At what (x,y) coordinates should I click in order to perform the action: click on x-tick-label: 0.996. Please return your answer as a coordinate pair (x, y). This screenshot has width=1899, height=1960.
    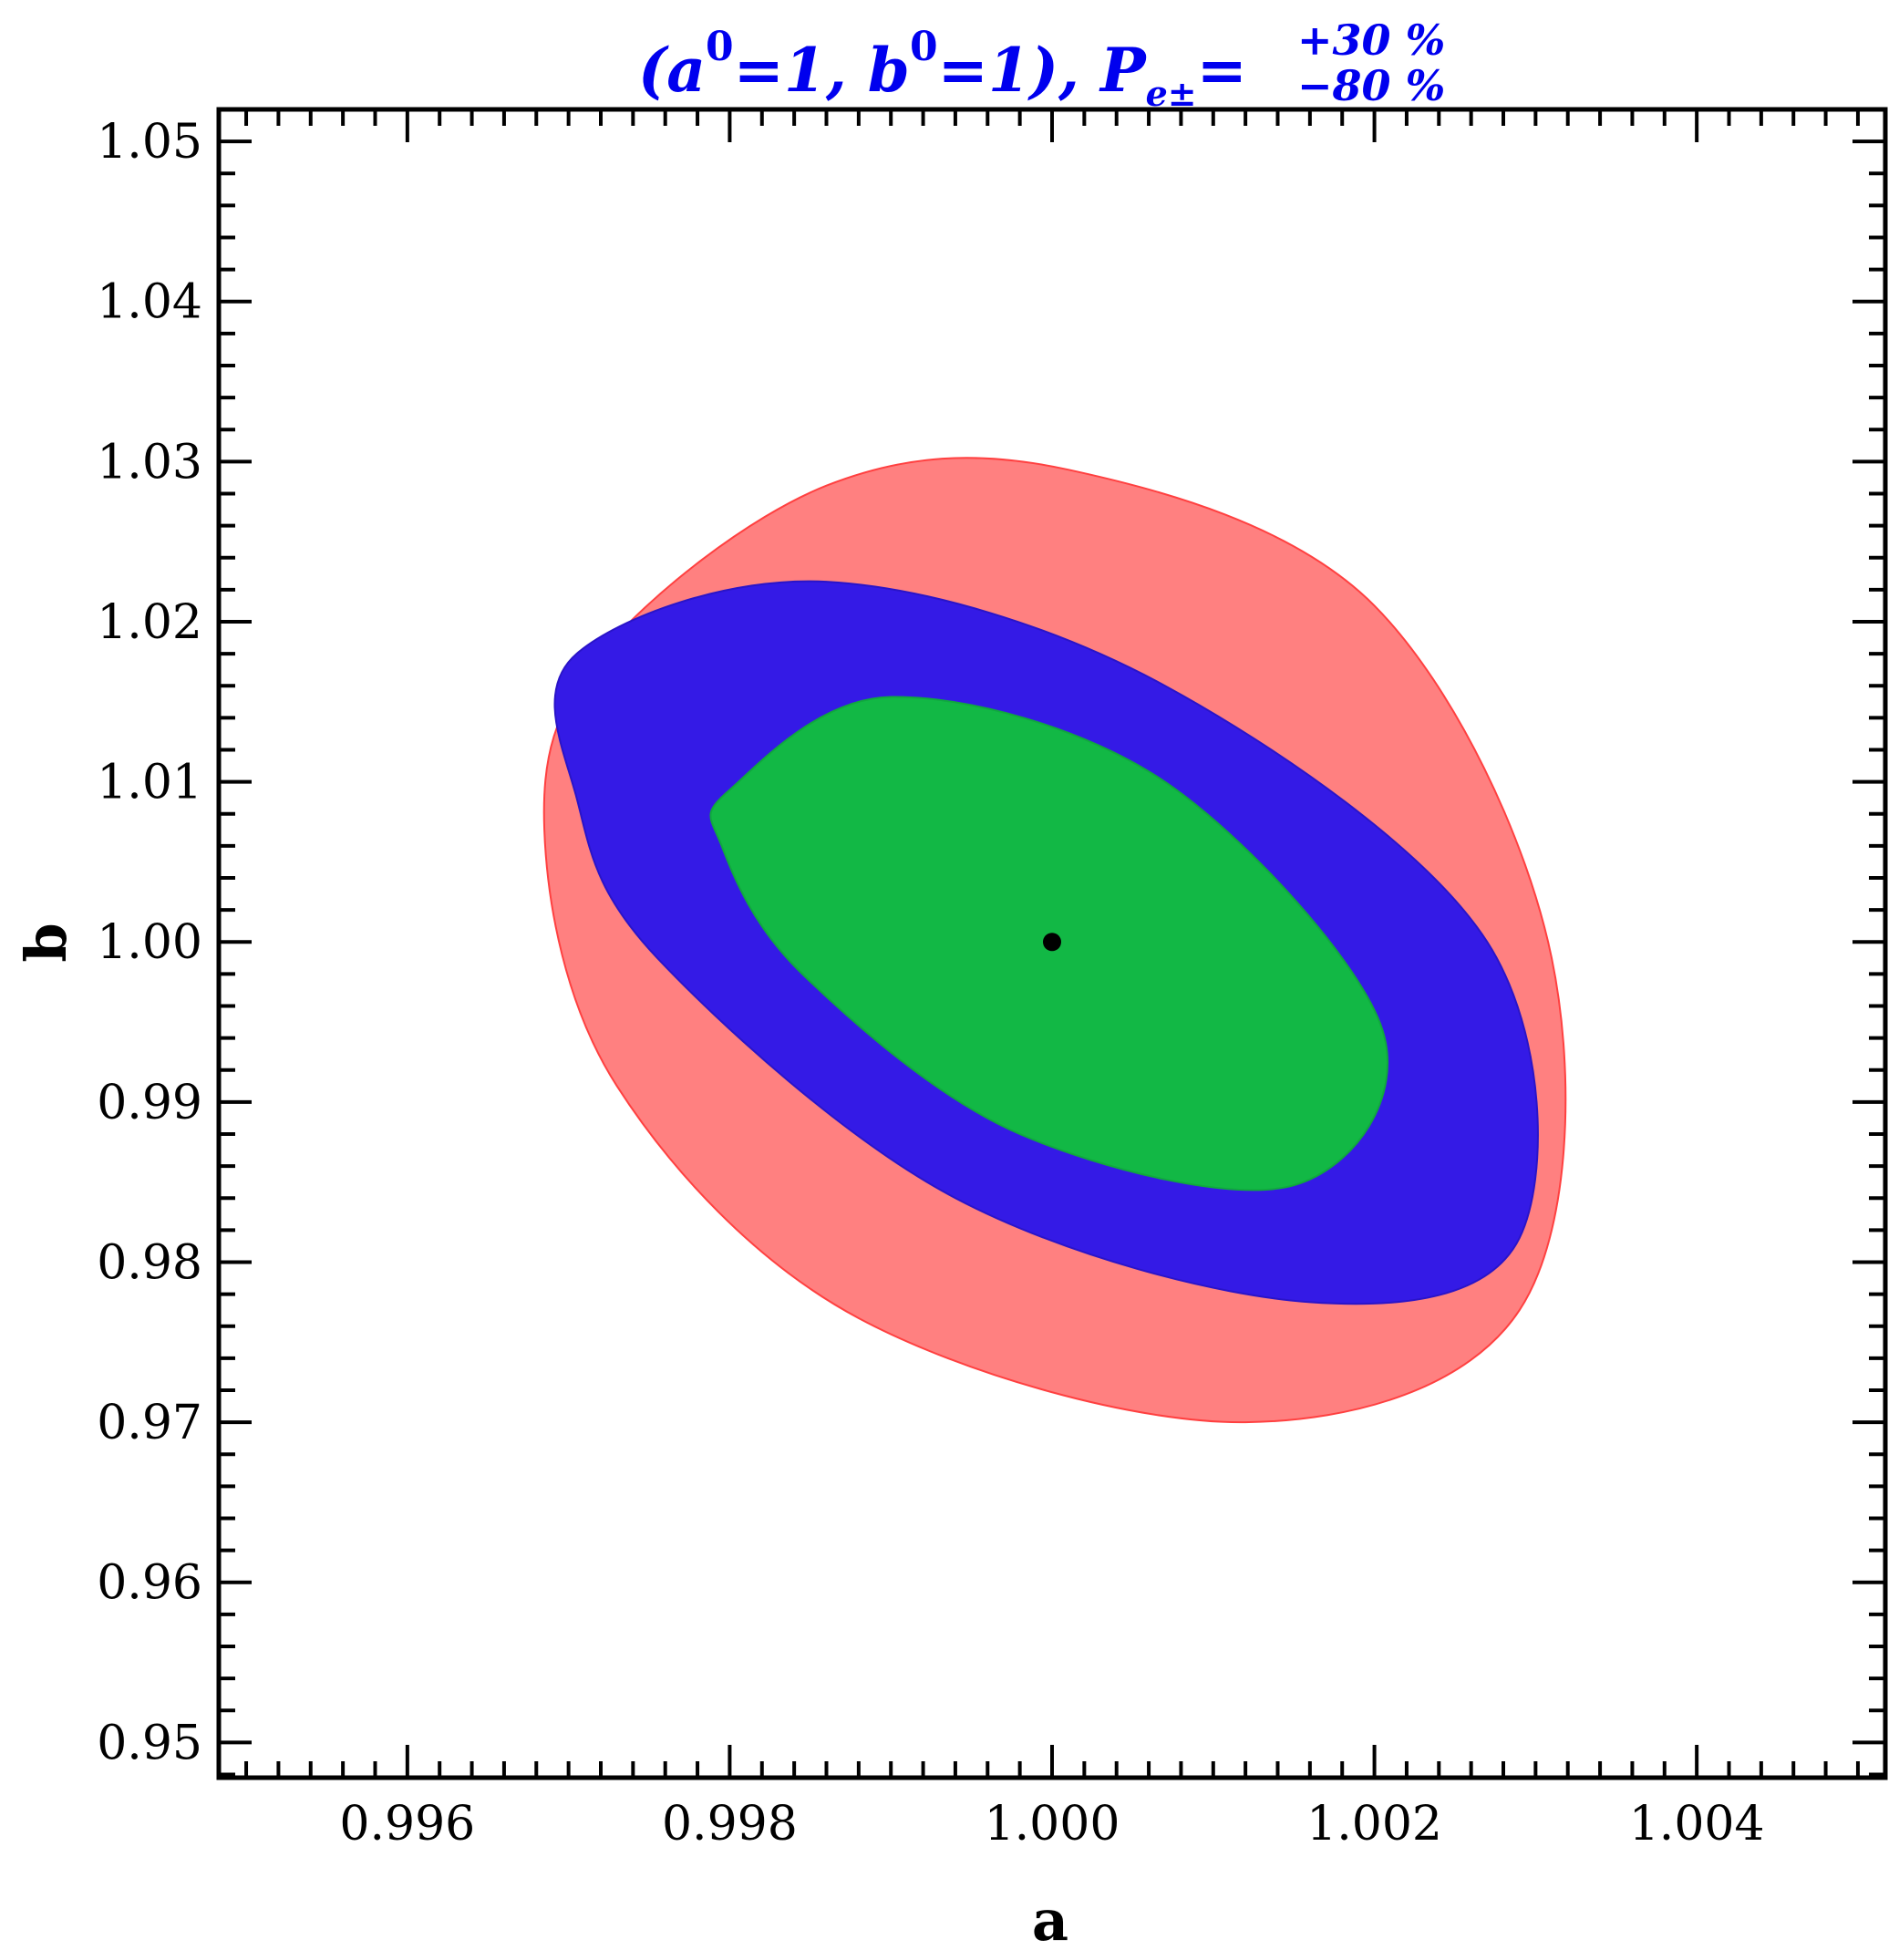
    Looking at the image, I should click on (407, 1824).